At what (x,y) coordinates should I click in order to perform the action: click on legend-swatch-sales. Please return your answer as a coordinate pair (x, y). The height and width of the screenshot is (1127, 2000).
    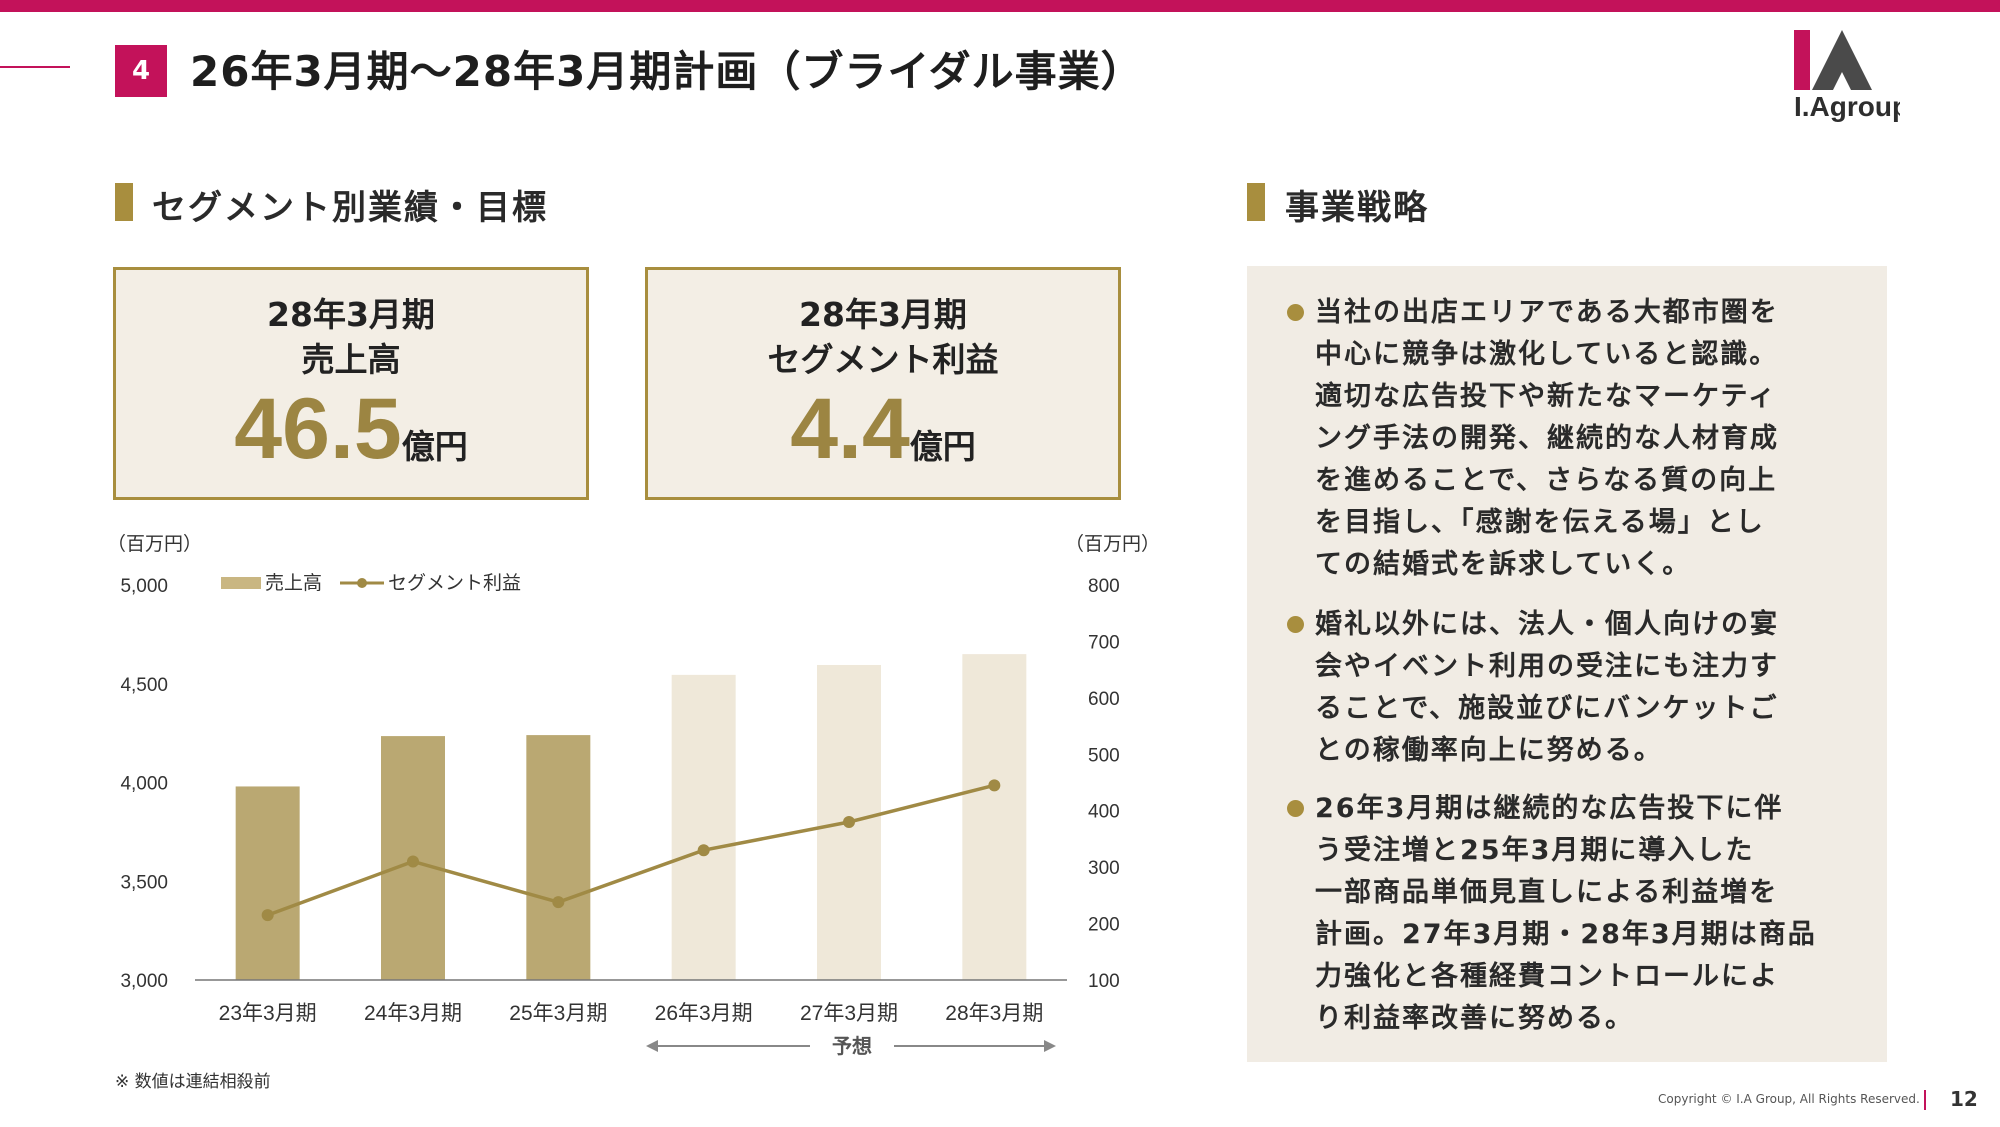
    Looking at the image, I should click on (241, 583).